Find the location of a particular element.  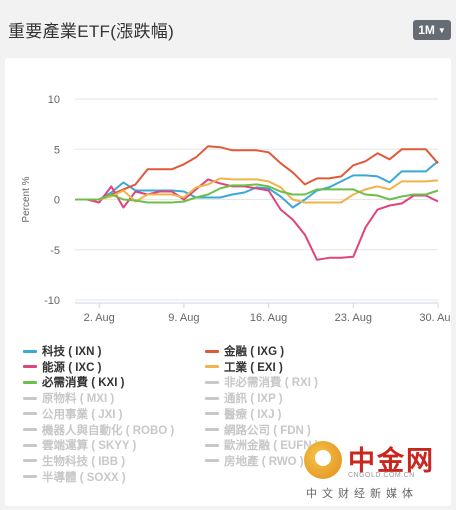

chart-header: 重要產業ETF(漲跌幅) 1M ▼ is located at coordinates (228, 29).